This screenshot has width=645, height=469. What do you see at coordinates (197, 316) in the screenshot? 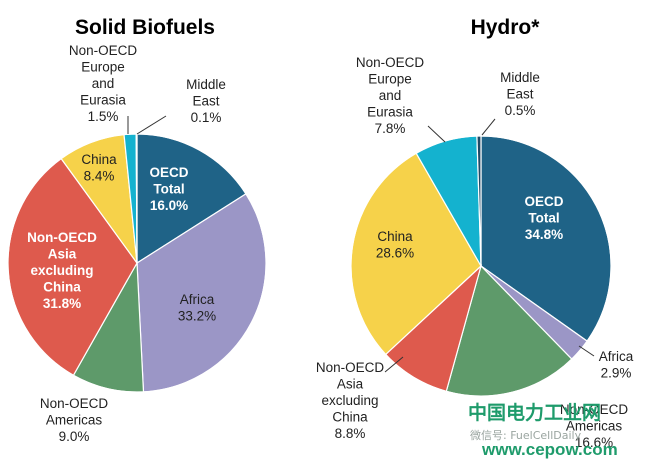
I see `slice-value-label: 33.2%` at bounding box center [197, 316].